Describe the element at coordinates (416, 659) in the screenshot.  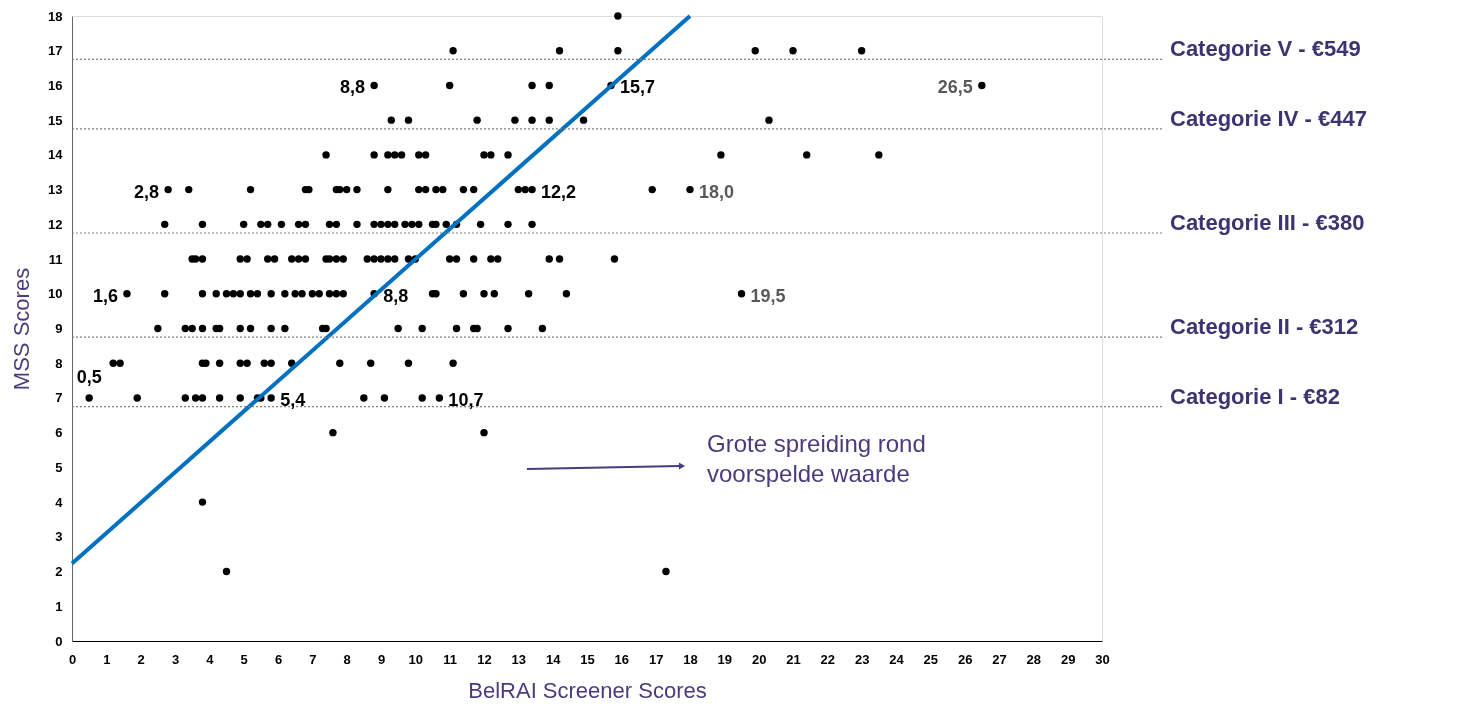
I see `x-tick-label: 10` at that location.